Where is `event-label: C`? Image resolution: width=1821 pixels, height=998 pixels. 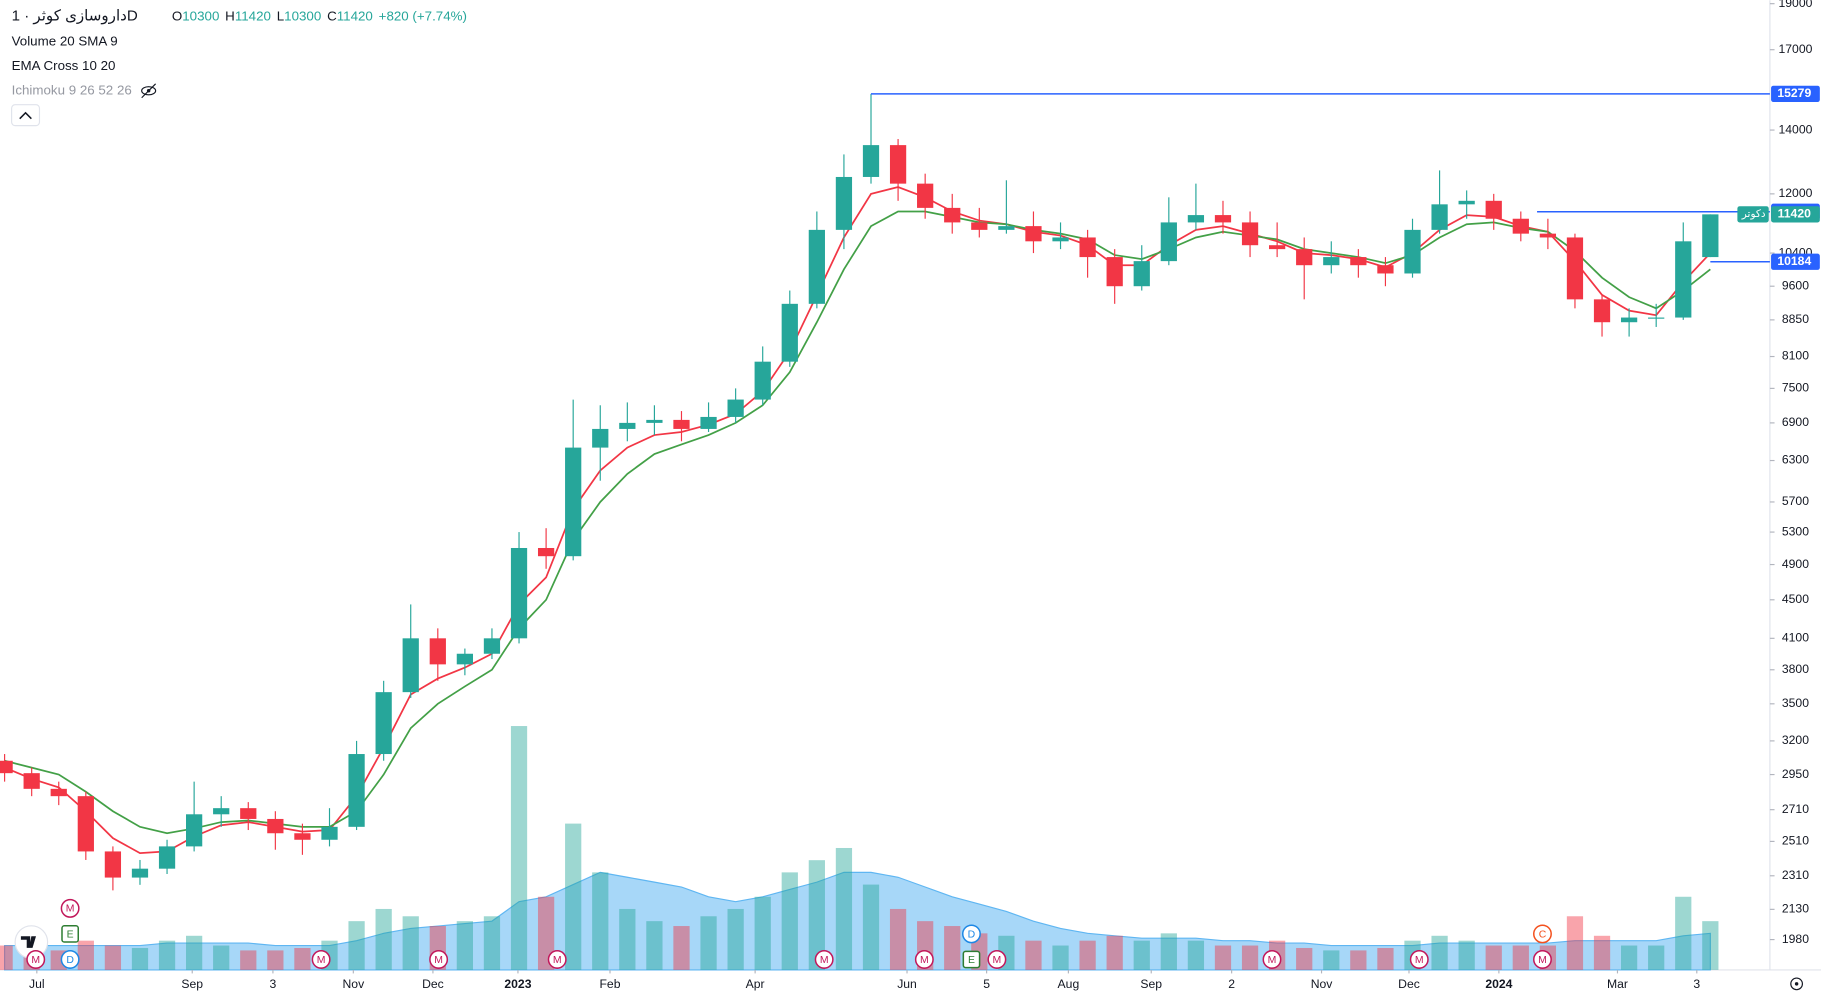
event-label: C is located at coordinates (1543, 934).